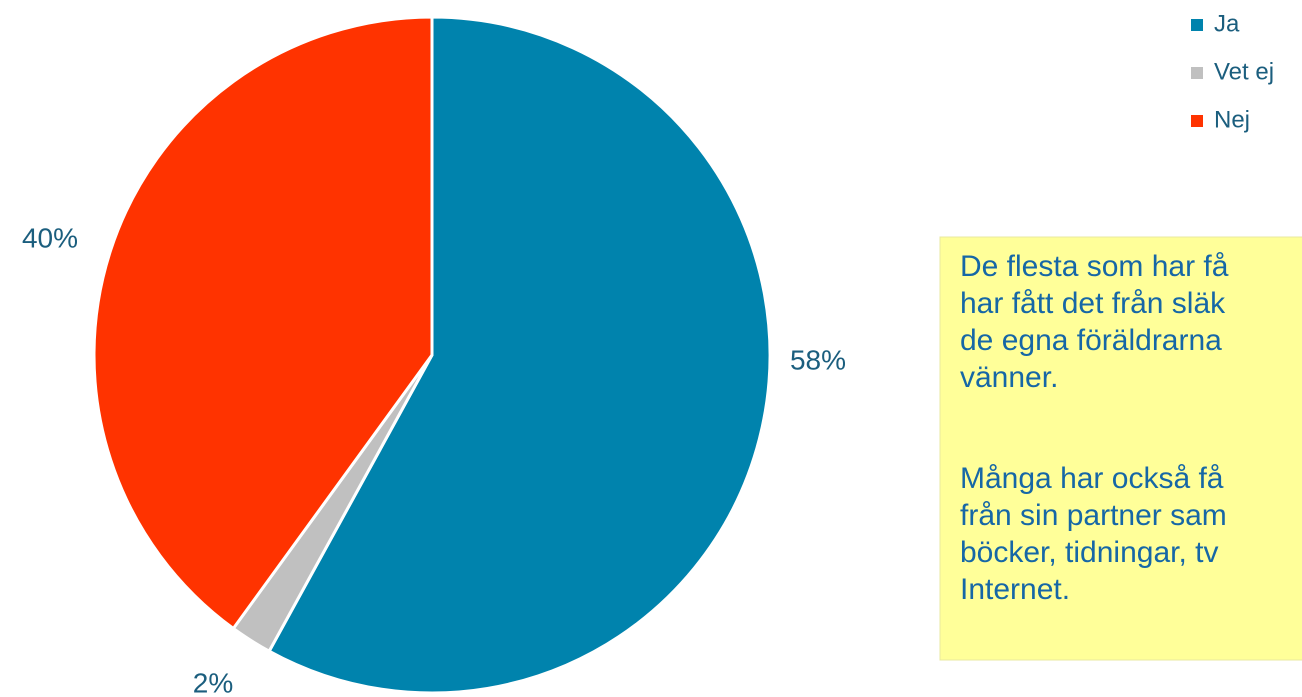 The width and height of the screenshot is (1302, 697). Describe the element at coordinates (1244, 71) in the screenshot. I see `legend-label: Vet ej` at that location.